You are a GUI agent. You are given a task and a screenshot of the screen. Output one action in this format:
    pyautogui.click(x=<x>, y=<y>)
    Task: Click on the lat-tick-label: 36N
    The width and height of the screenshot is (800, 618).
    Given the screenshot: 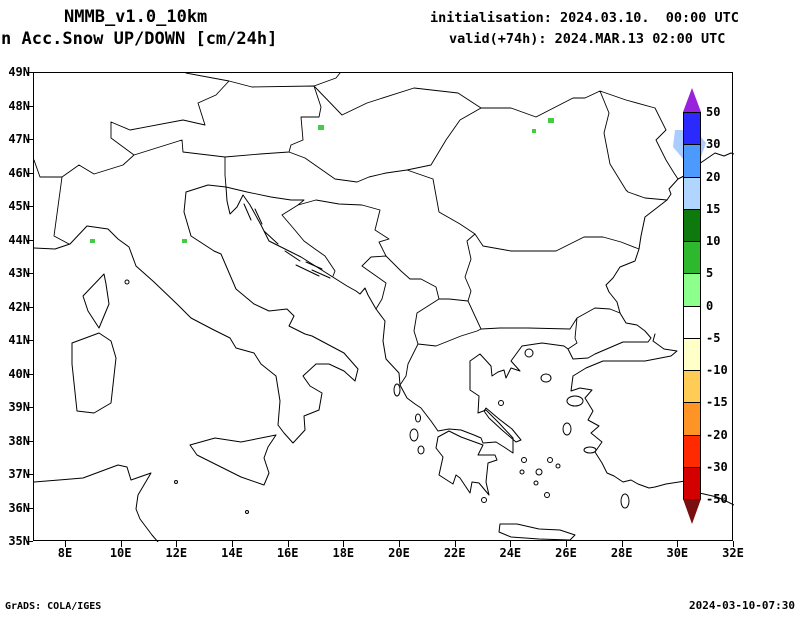 What is the action you would take?
    pyautogui.click(x=19, y=507)
    